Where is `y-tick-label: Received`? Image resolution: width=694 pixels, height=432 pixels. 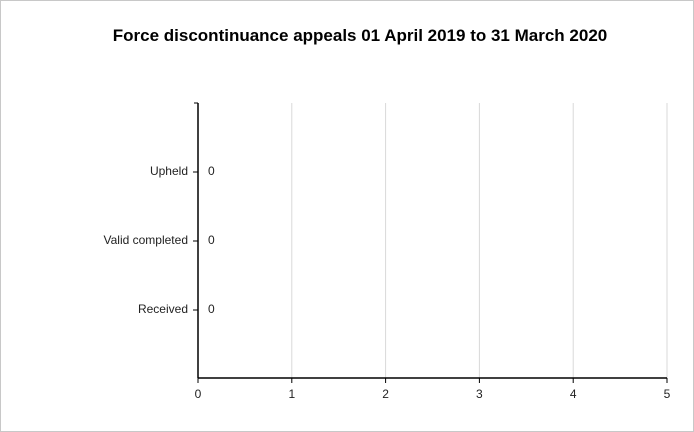
y-tick-label: Received is located at coordinates (163, 309).